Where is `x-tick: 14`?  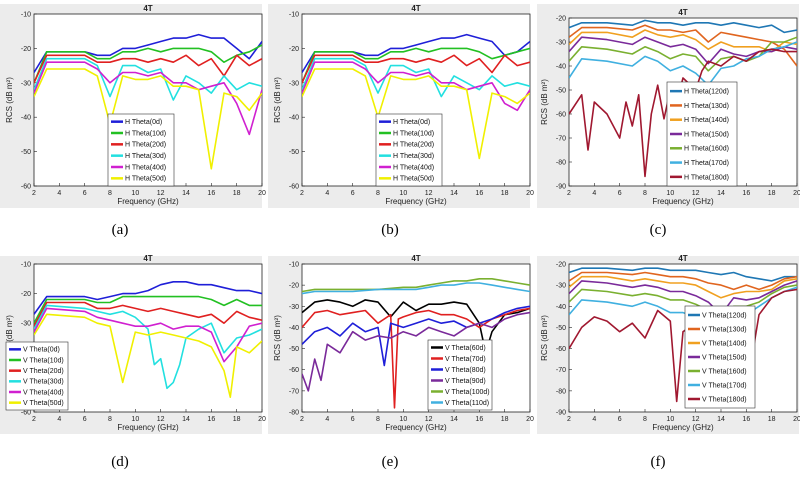
x-tick: 14 is located at coordinates (454, 190).